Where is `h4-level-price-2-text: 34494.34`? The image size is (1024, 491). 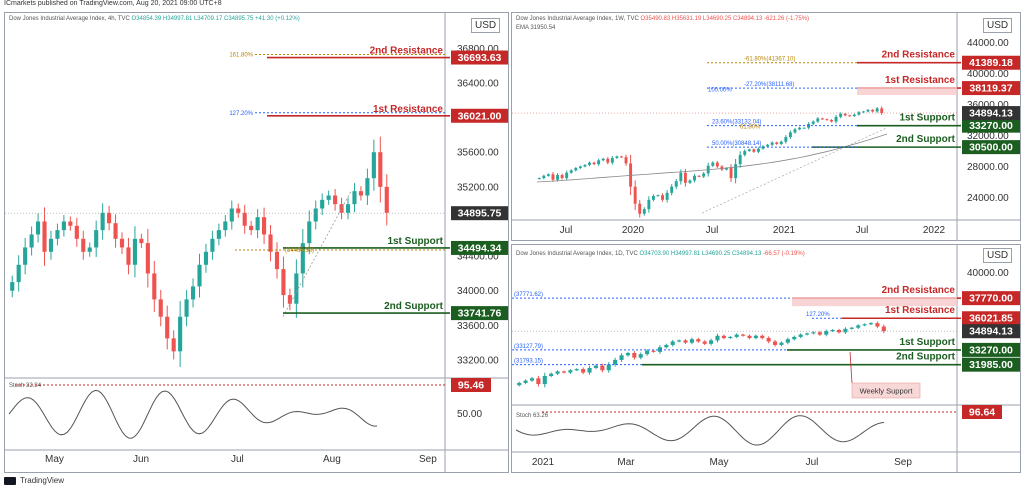 h4-level-price-2-text: 34494.34 is located at coordinates (480, 248).